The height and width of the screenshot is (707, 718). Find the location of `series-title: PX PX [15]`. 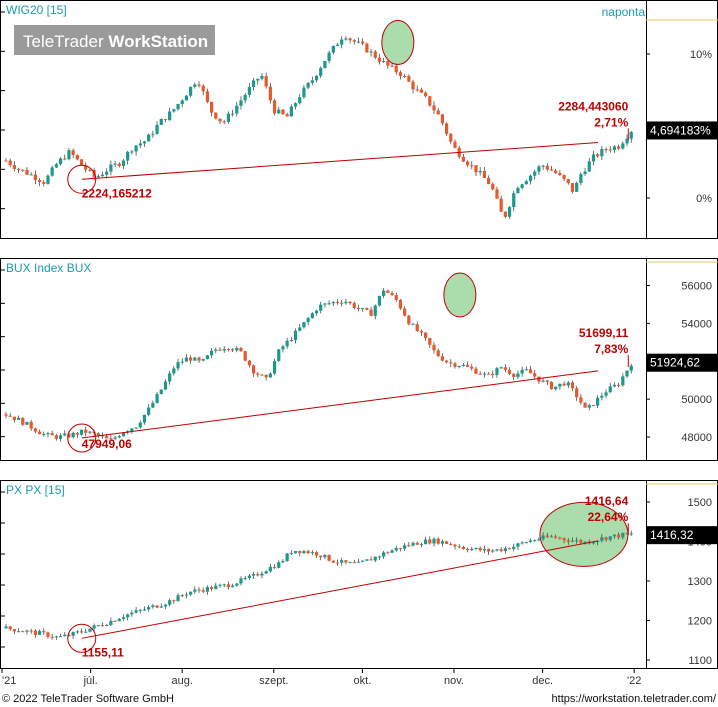

series-title: PX PX [15] is located at coordinates (35, 490).